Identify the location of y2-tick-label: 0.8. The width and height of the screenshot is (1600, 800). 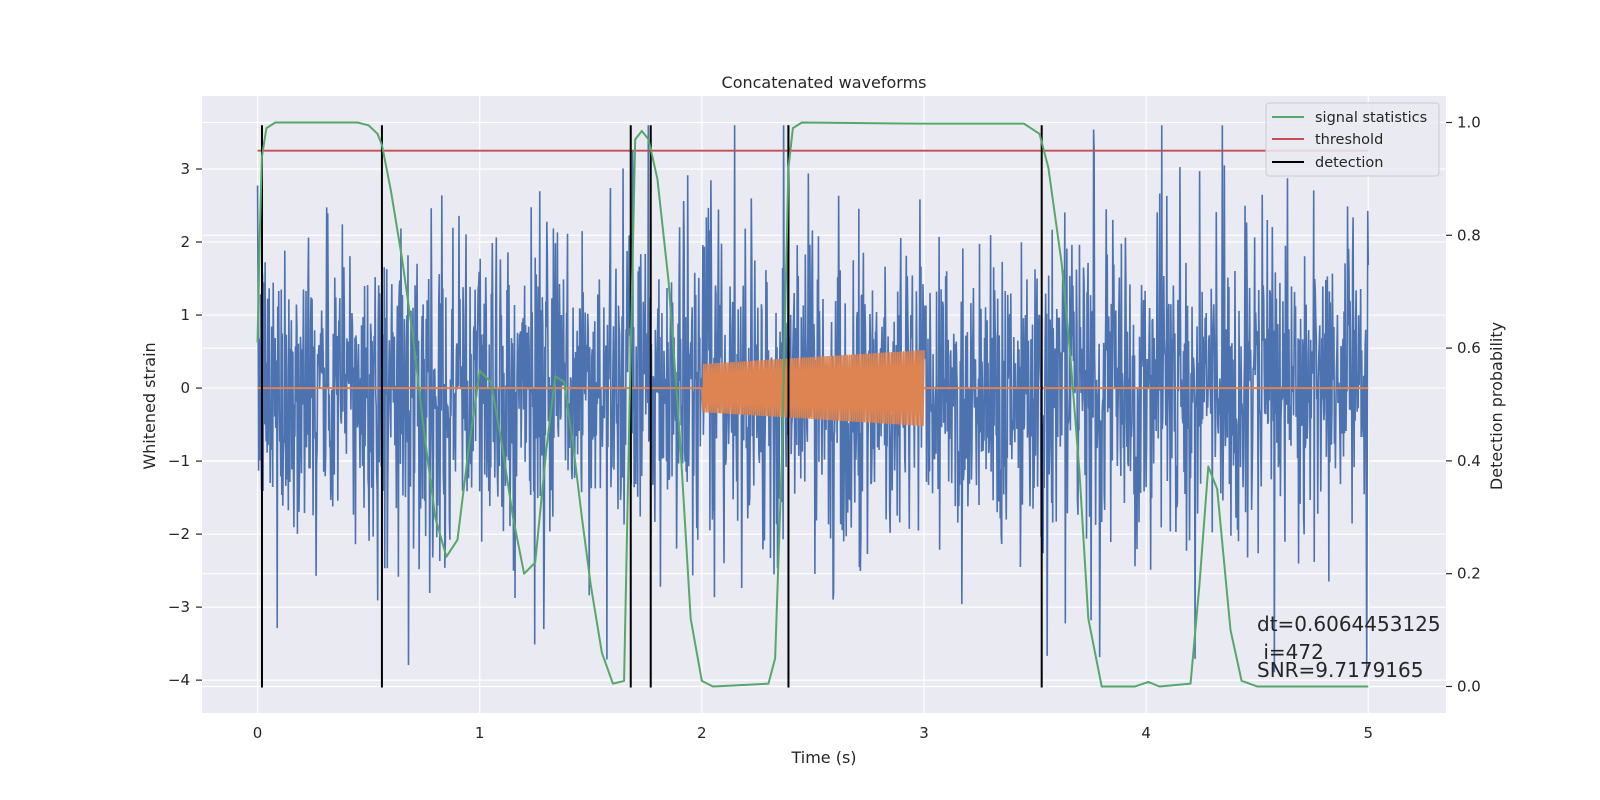
(1469, 235).